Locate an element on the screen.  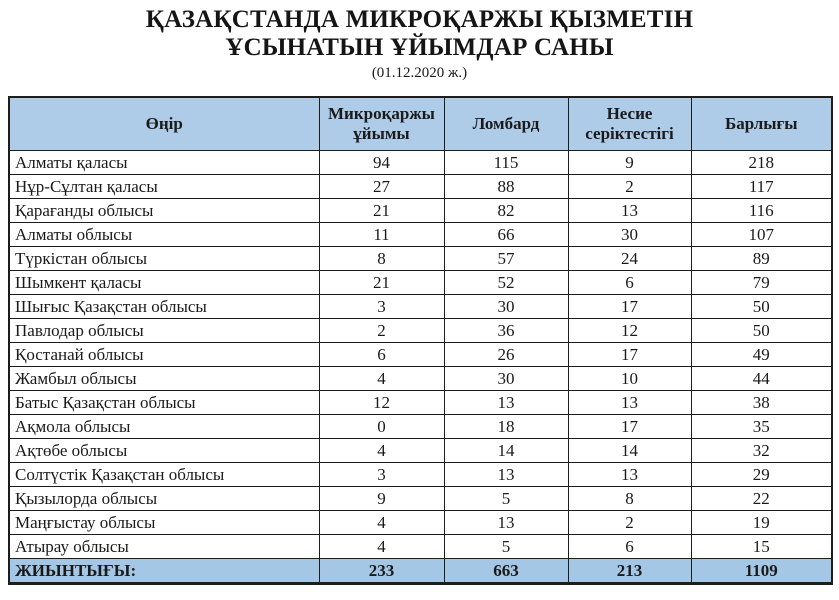
table-row: Шығыс Қазақстан облысы 3 30 17 50 is located at coordinates (420, 306).